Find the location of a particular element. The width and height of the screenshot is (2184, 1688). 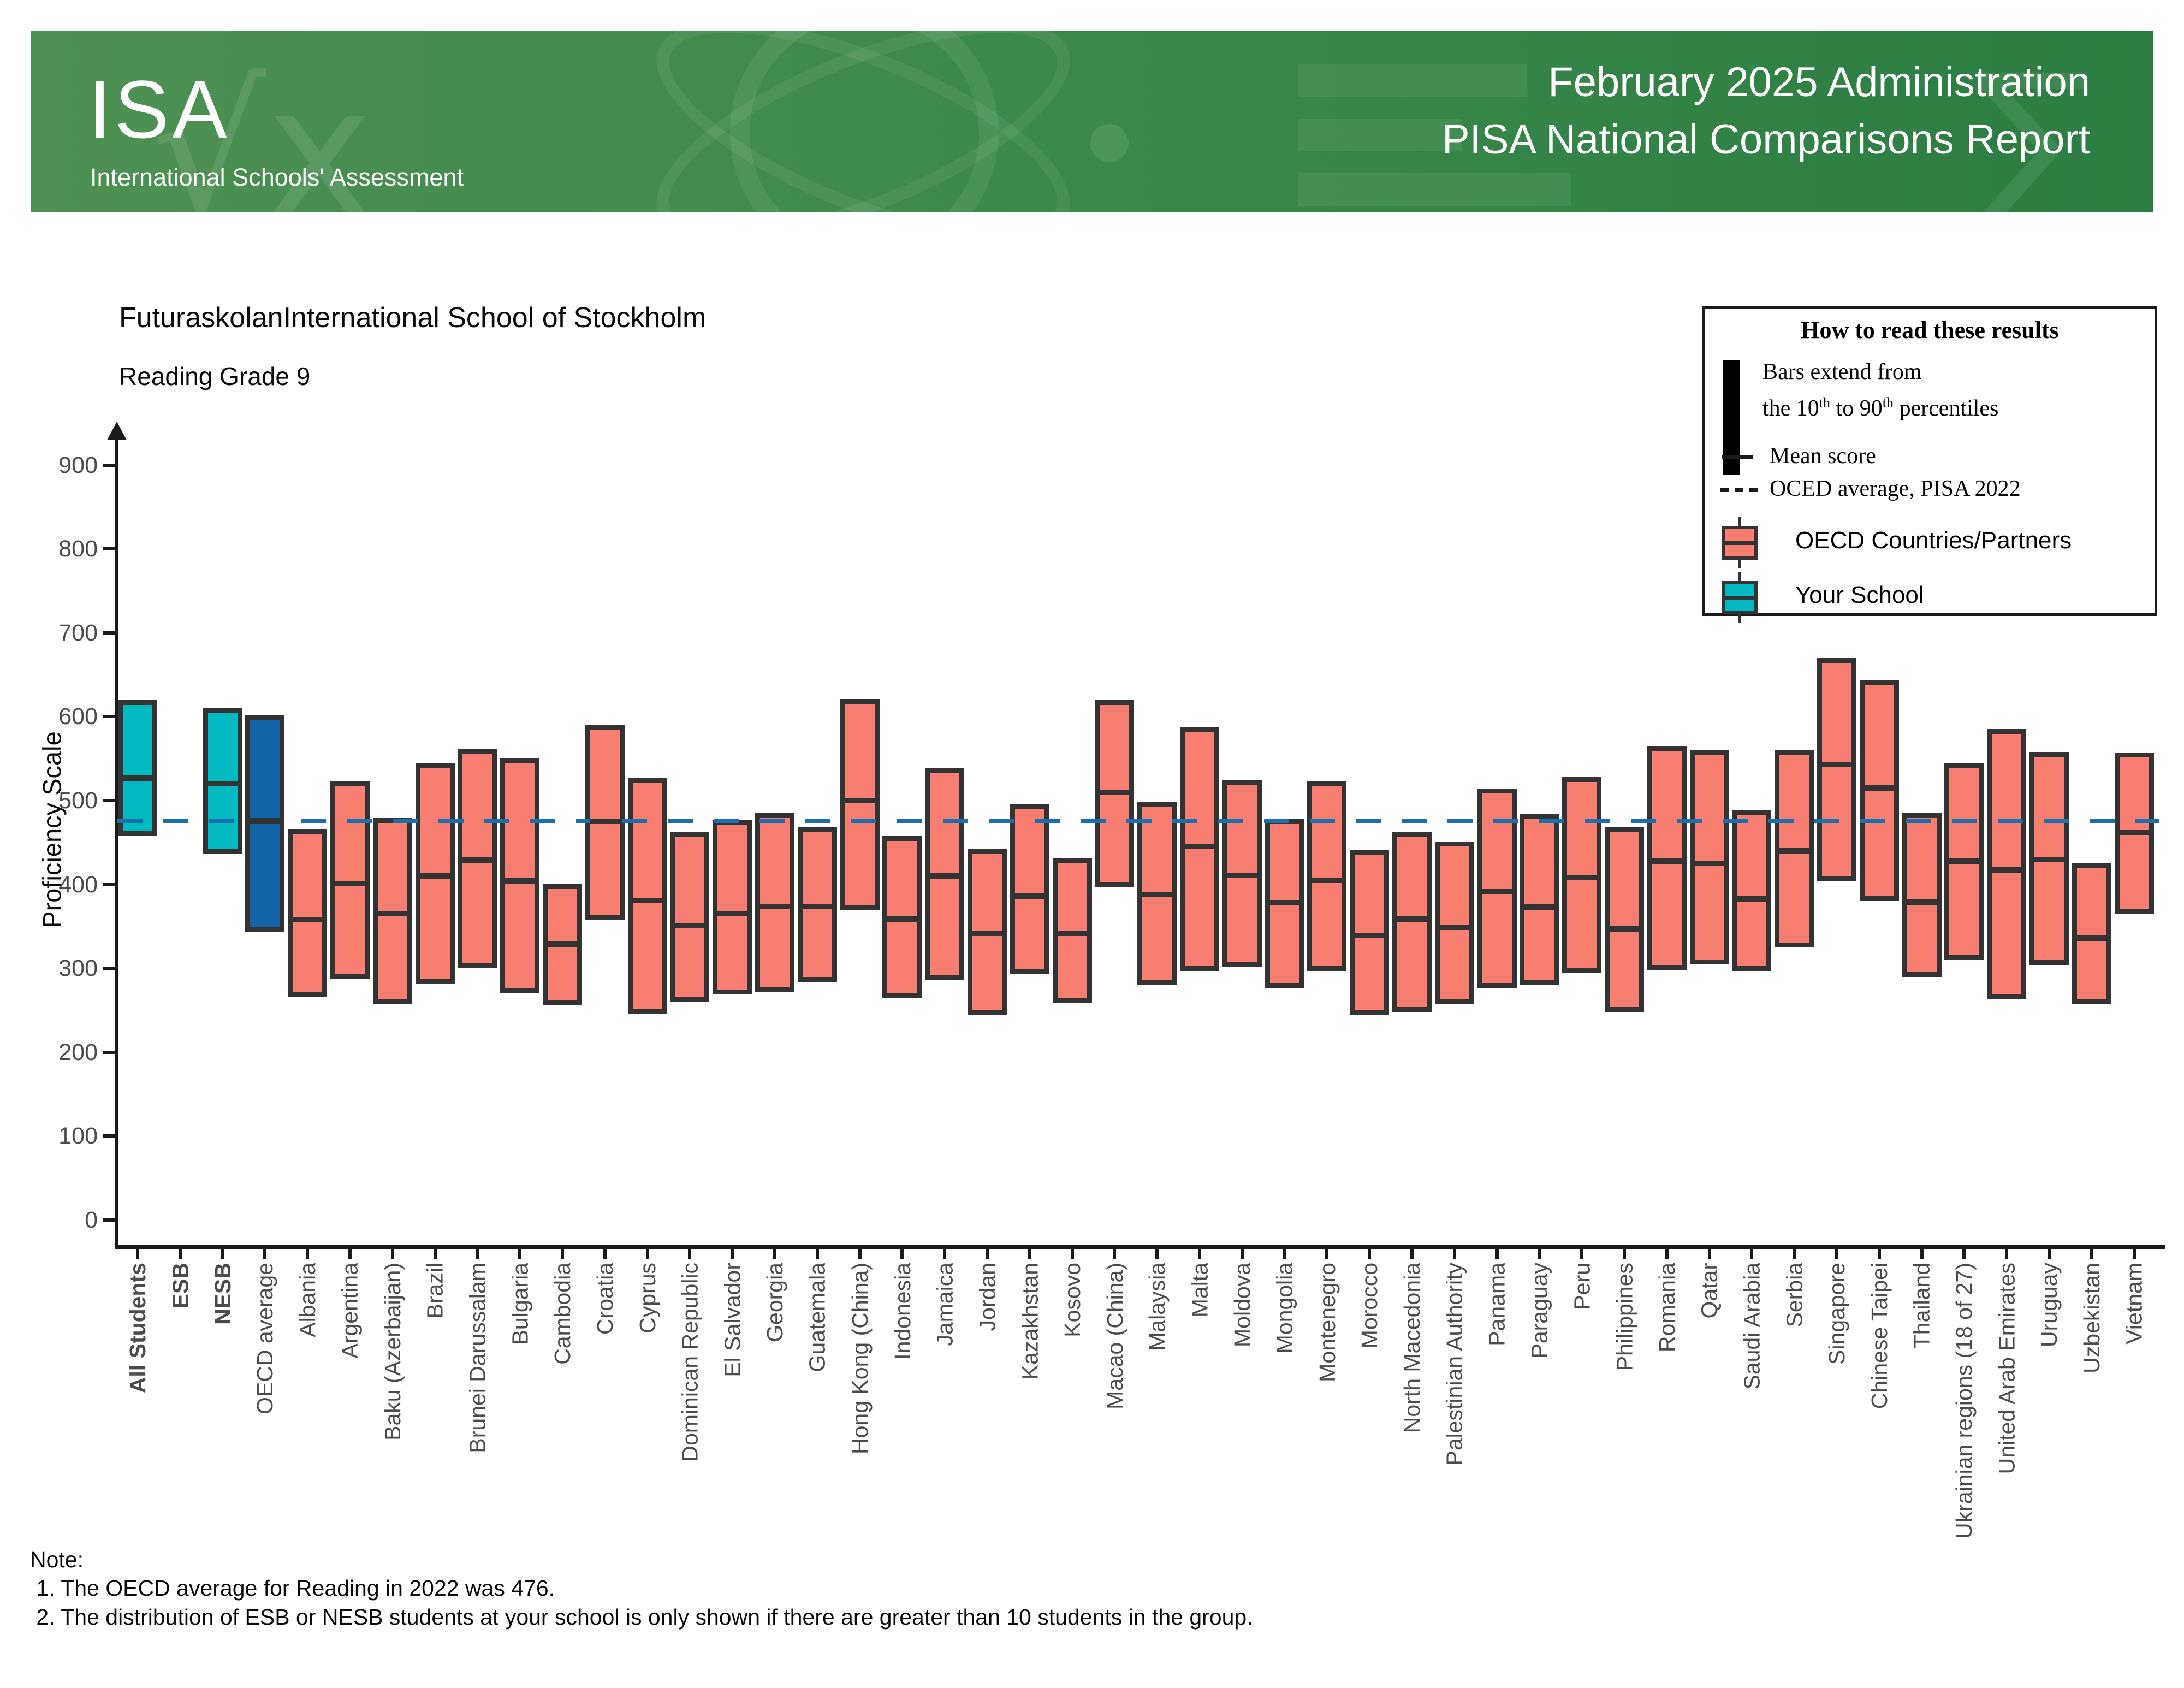

percentile-bar-uzbekistan is located at coordinates (2091, 933).